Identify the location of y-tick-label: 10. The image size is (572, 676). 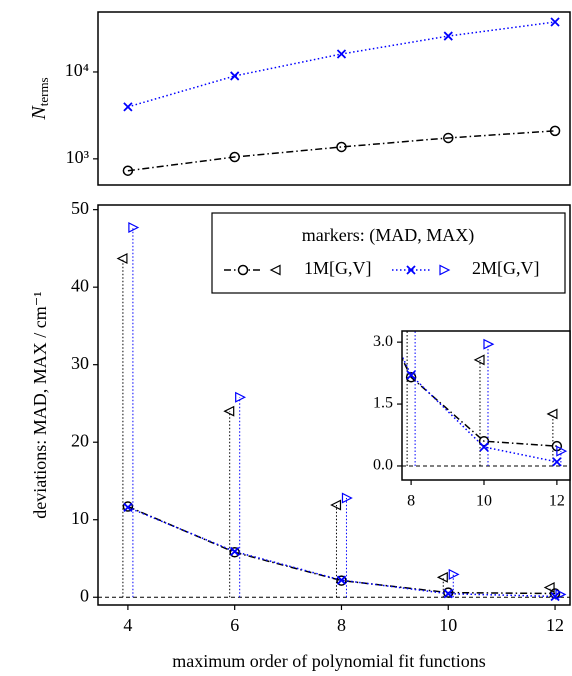
(80, 518).